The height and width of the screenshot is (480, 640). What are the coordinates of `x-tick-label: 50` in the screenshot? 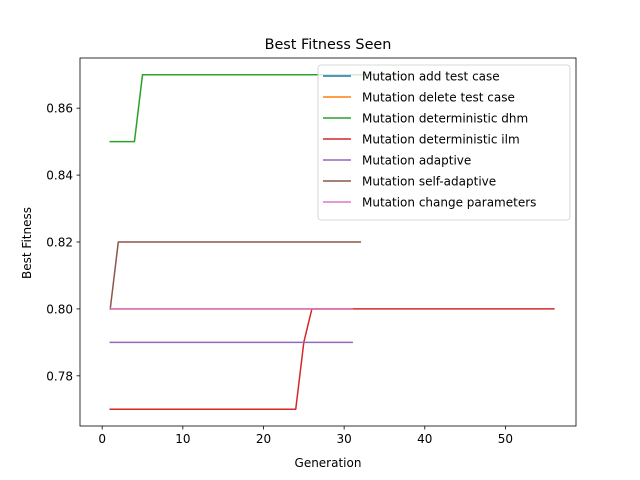 It's located at (505, 439).